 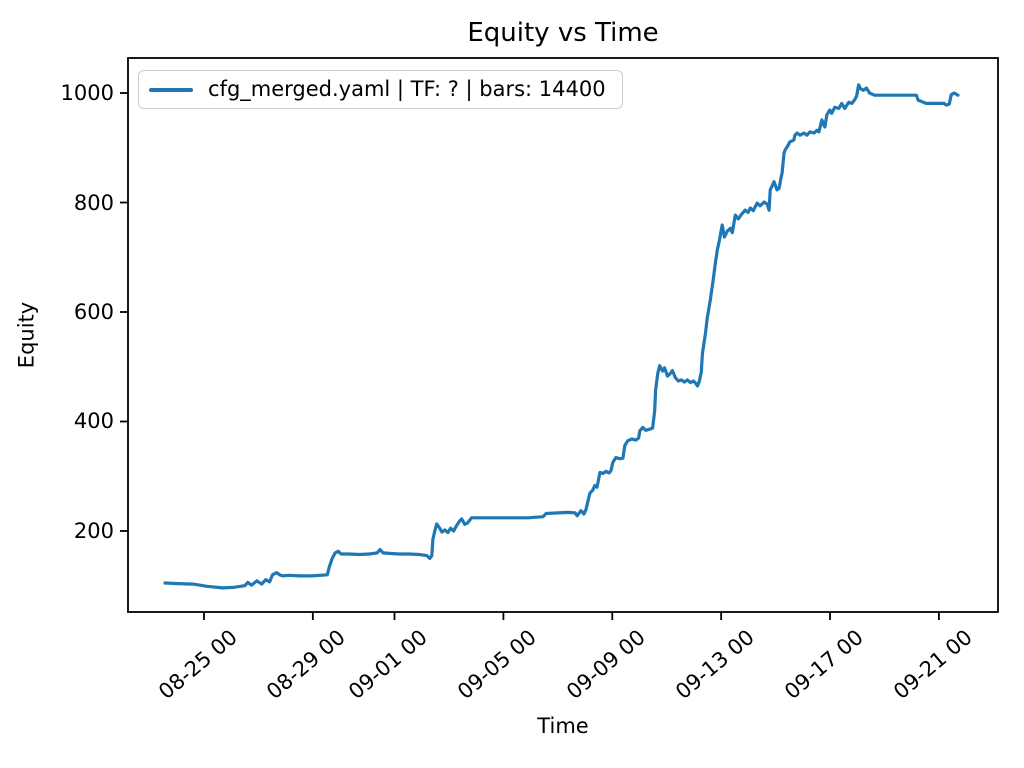 I want to click on y-tick-label: 600, so click(x=93, y=312).